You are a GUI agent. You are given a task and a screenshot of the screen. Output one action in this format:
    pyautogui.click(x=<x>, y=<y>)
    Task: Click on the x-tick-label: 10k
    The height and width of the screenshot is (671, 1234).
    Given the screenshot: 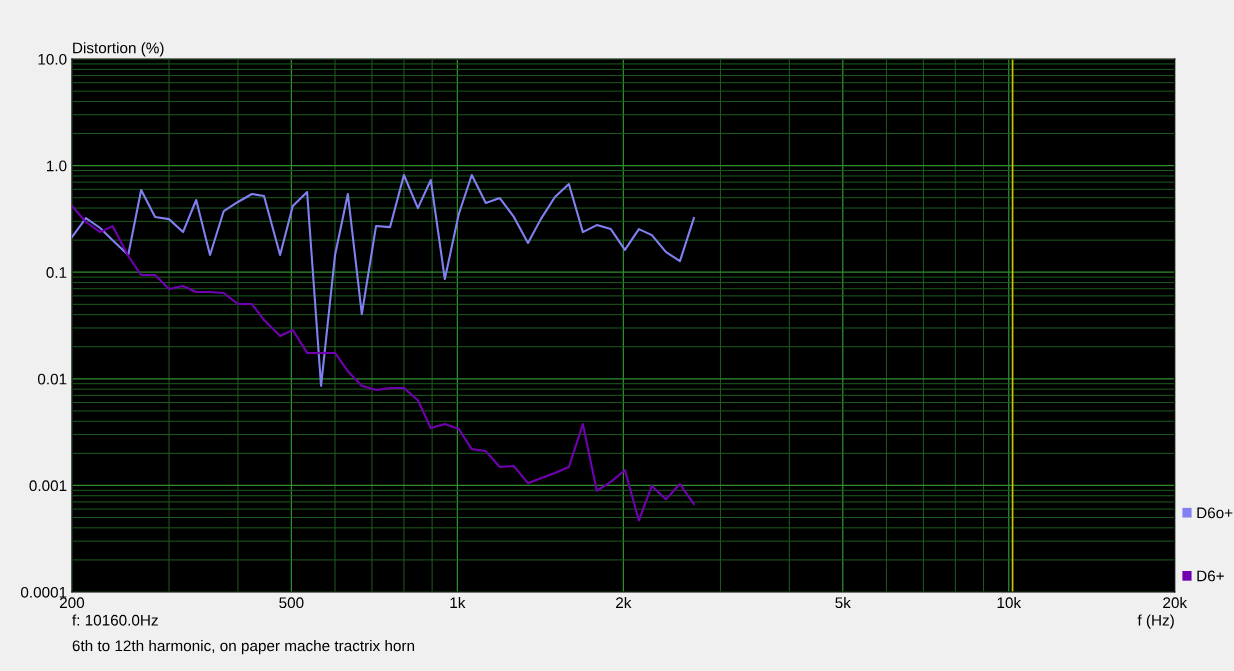 What is the action you would take?
    pyautogui.click(x=1009, y=602)
    